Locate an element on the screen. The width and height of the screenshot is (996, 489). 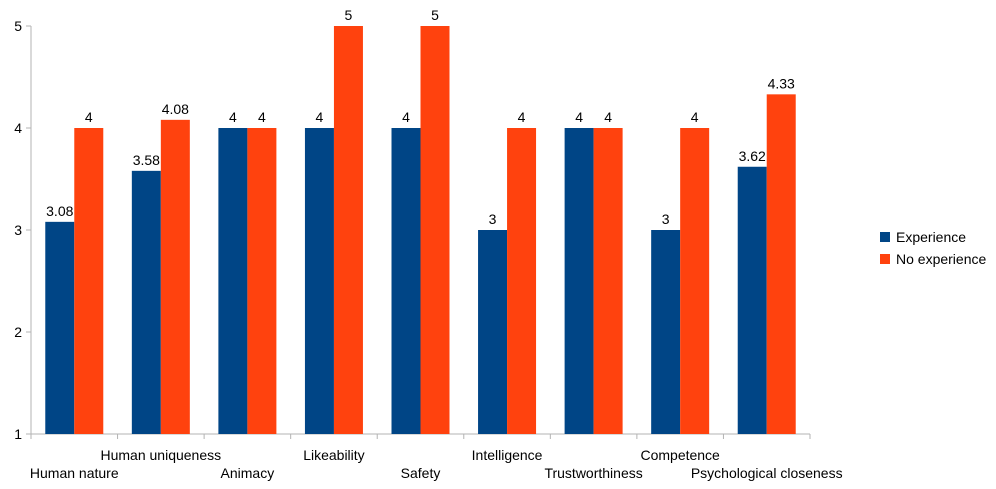
x-tick-label: Trustworthiness is located at coordinates (593, 473).